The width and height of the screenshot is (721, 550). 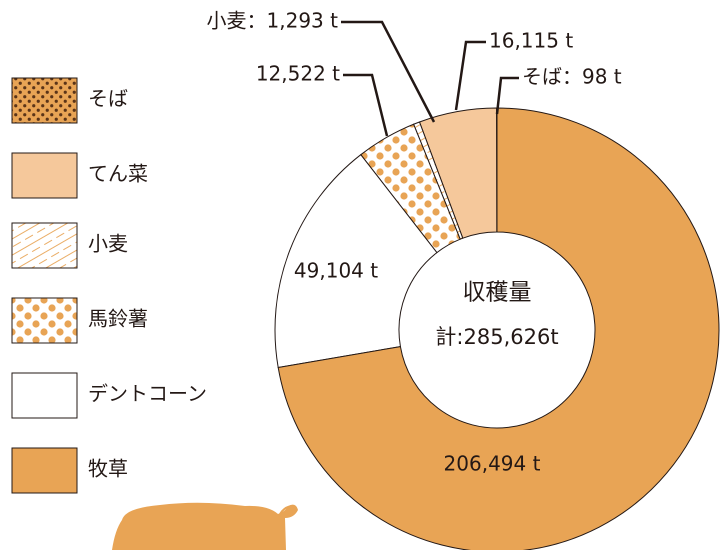 I want to click on legend-label: 小麦, so click(x=108, y=244).